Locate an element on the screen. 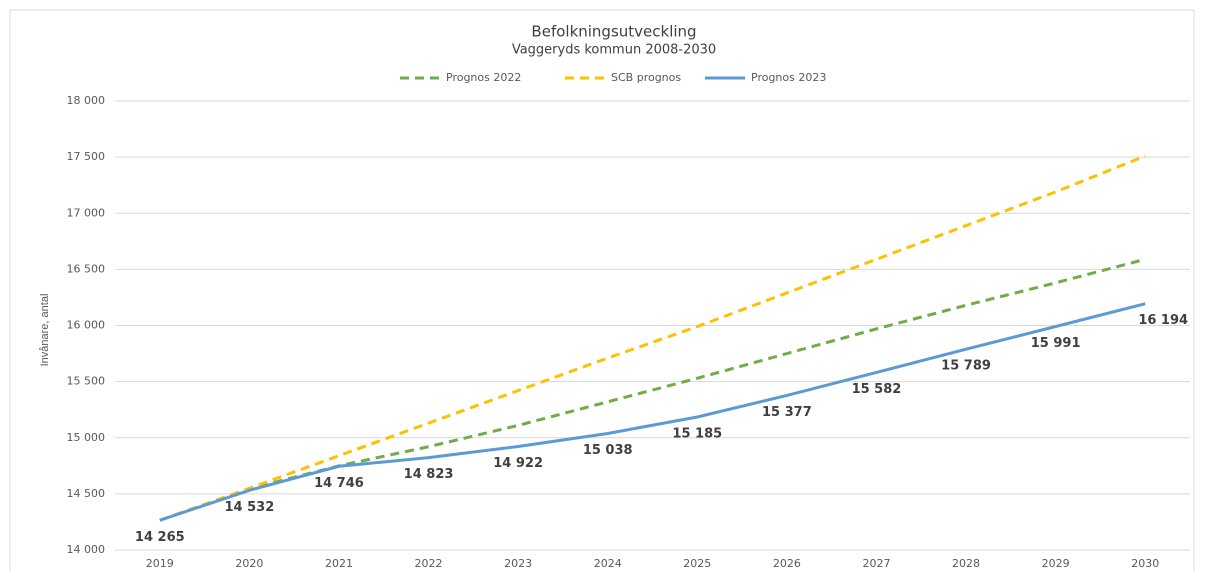 The height and width of the screenshot is (571, 1205). y-tick-label: 15 000 is located at coordinates (86, 437).